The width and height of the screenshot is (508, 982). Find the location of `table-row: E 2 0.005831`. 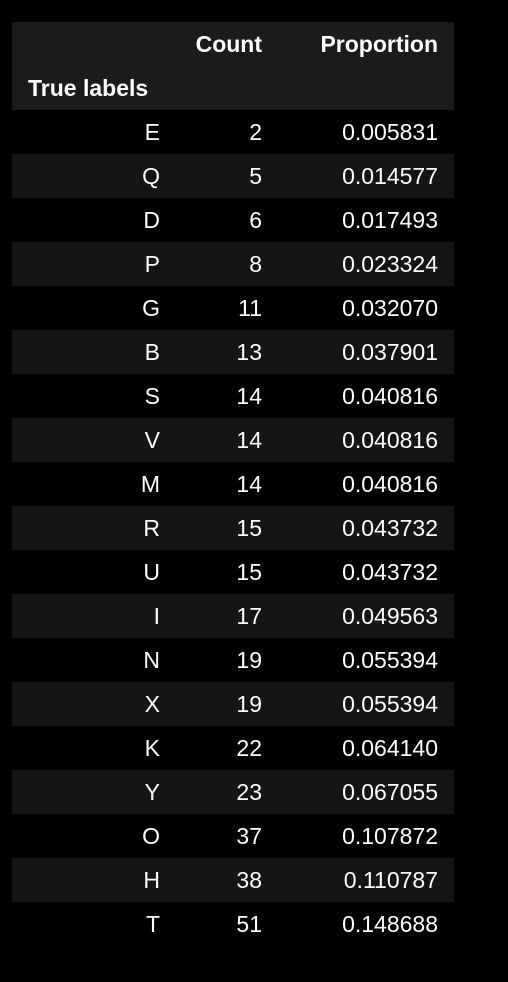

table-row: E 2 0.005831 is located at coordinates (233, 132).